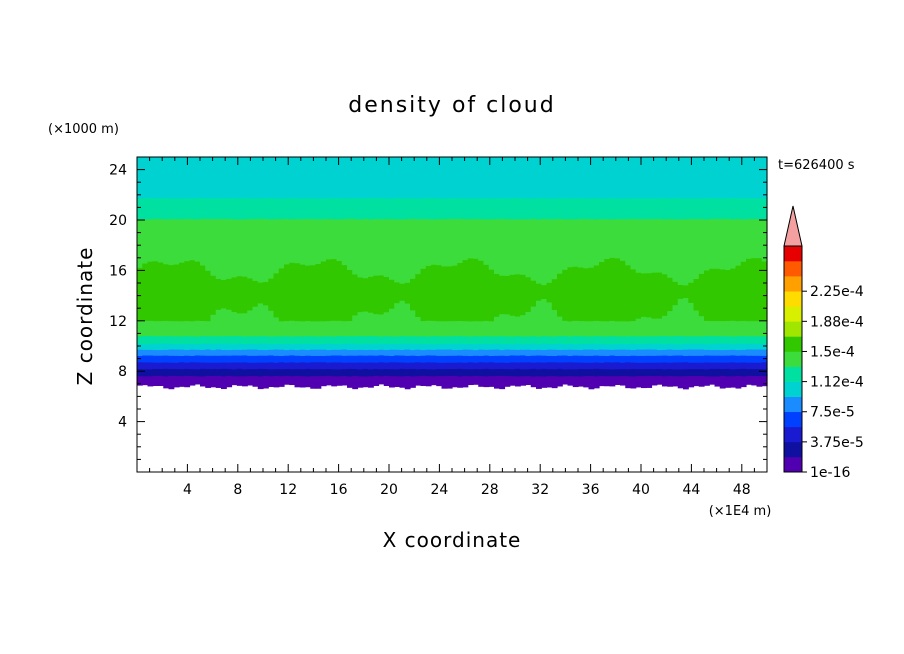 The height and width of the screenshot is (654, 904). I want to click on colorbar-label: 3.75e-5, so click(837, 443).